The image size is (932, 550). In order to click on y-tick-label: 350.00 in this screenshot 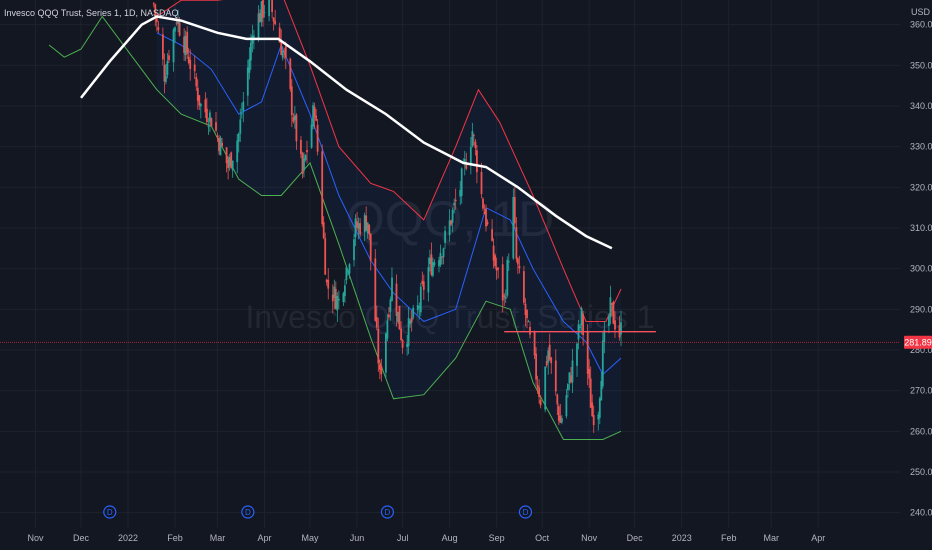, I will do `click(921, 65)`.